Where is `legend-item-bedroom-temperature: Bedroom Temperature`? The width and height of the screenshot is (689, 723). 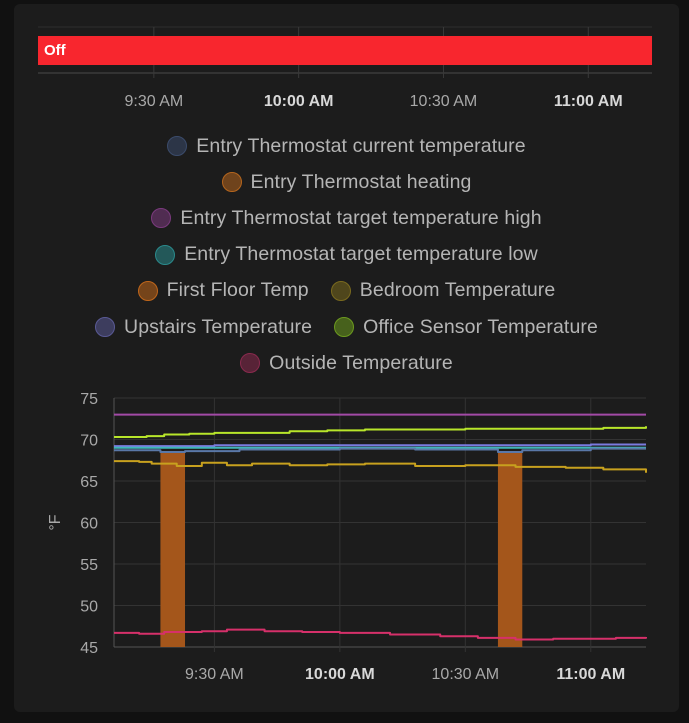 legend-item-bedroom-temperature: Bedroom Temperature is located at coordinates (443, 290).